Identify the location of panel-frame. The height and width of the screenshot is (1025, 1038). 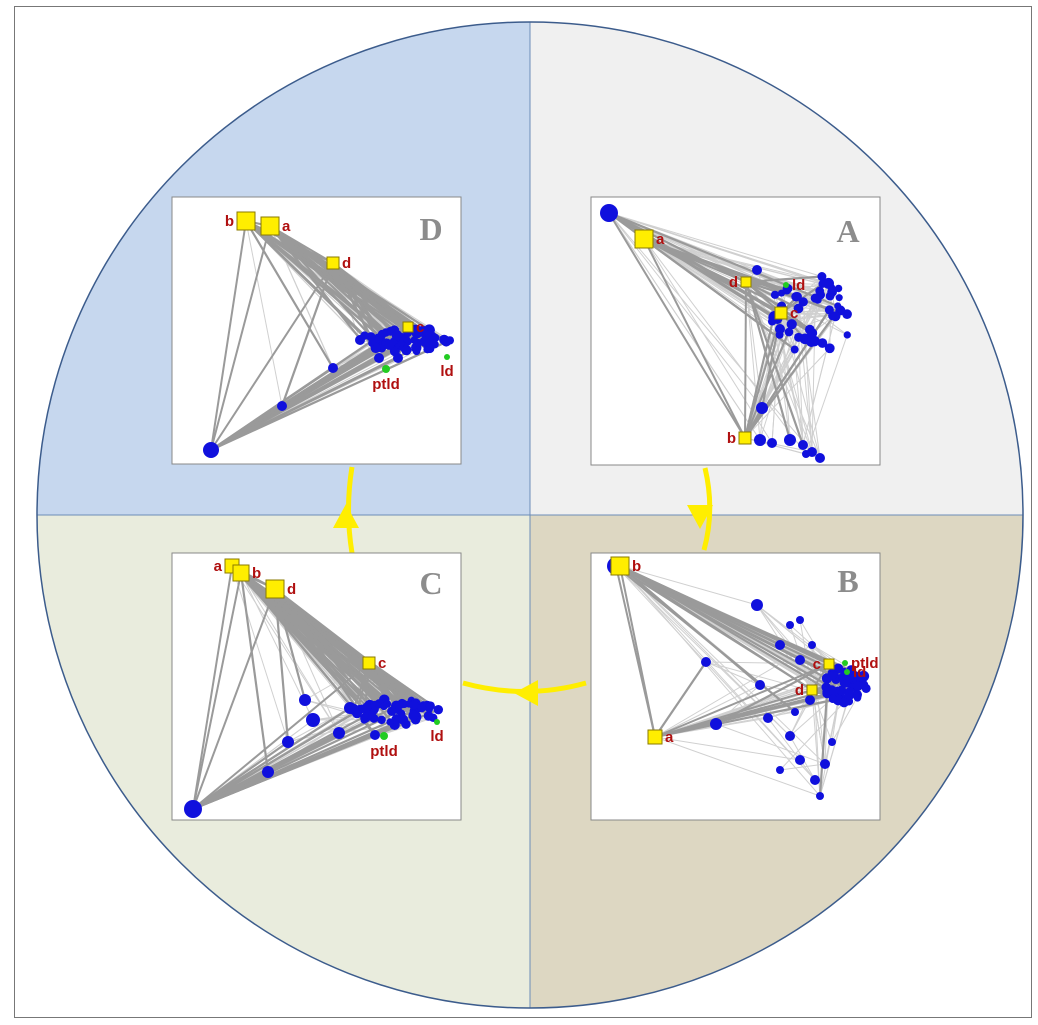
(316, 686).